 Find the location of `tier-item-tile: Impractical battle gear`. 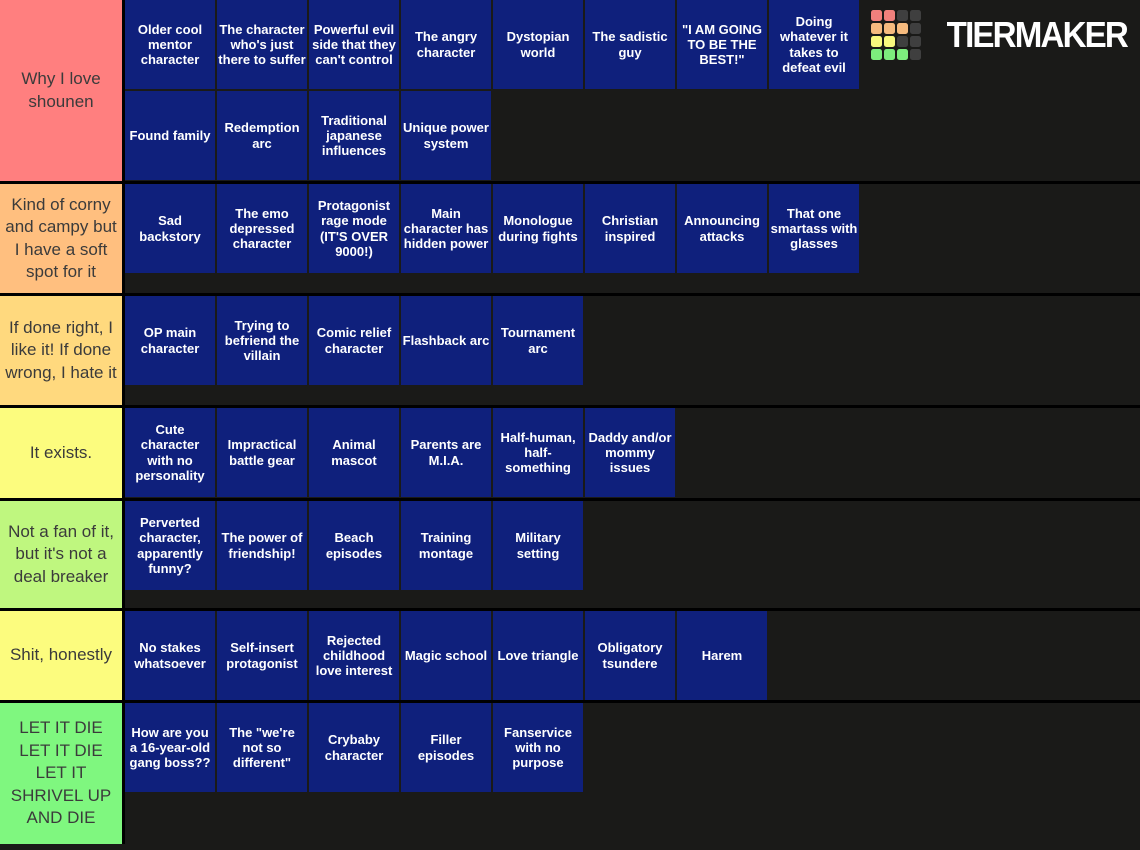

tier-item-tile: Impractical battle gear is located at coordinates (262, 452).